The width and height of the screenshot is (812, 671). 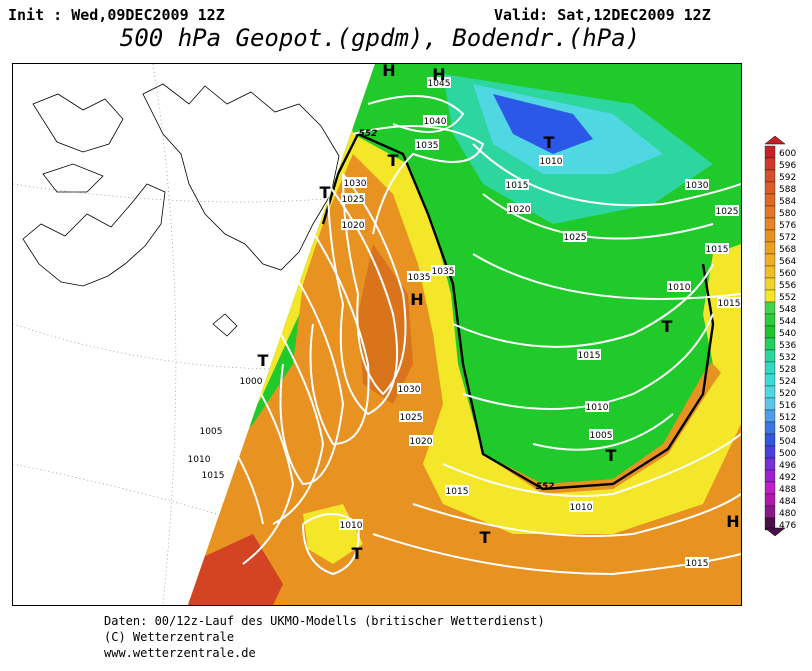 I want to click on legend-bottom-arrow, so click(x=775, y=532).